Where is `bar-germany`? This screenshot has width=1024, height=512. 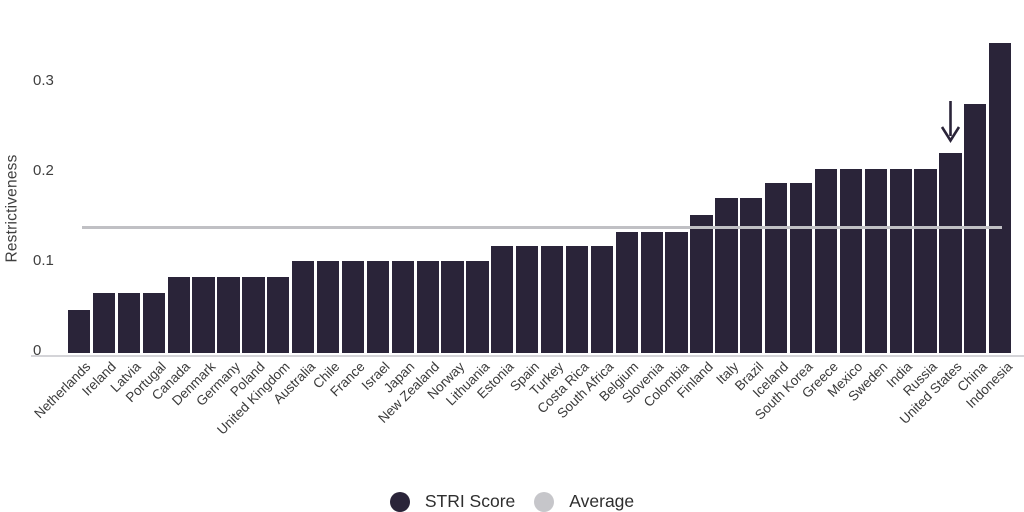
bar-germany is located at coordinates (228, 315).